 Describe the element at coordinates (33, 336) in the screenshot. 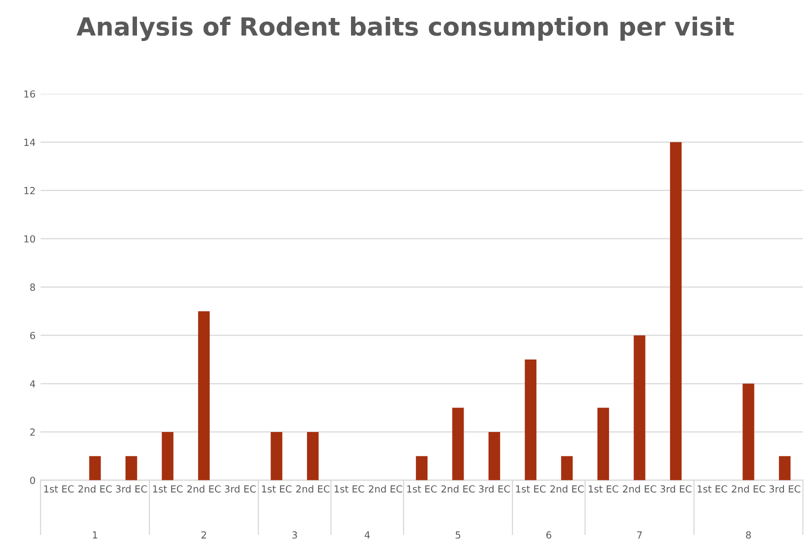

I see `y-tick-label: 6` at that location.